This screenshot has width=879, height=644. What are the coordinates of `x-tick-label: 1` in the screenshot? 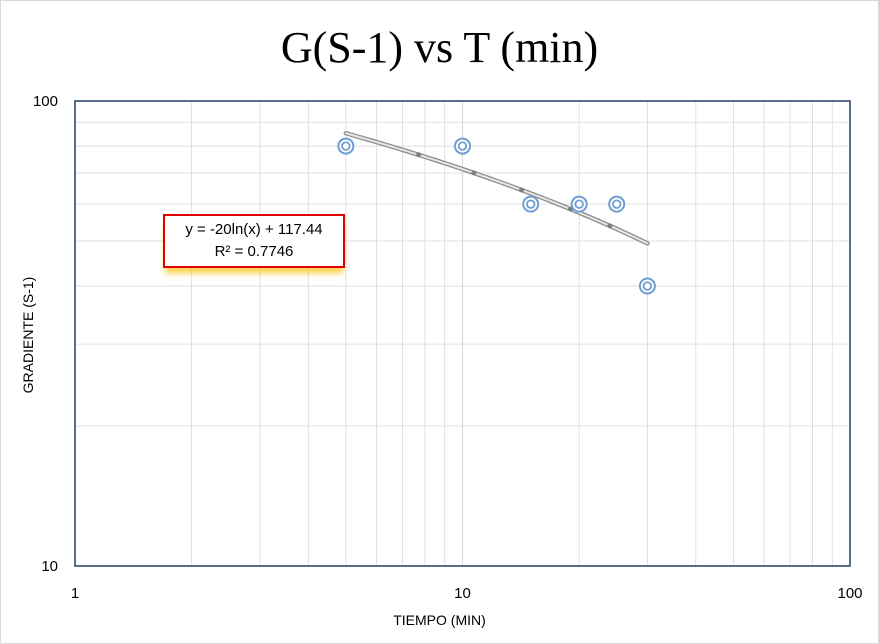 It's located at (75, 593).